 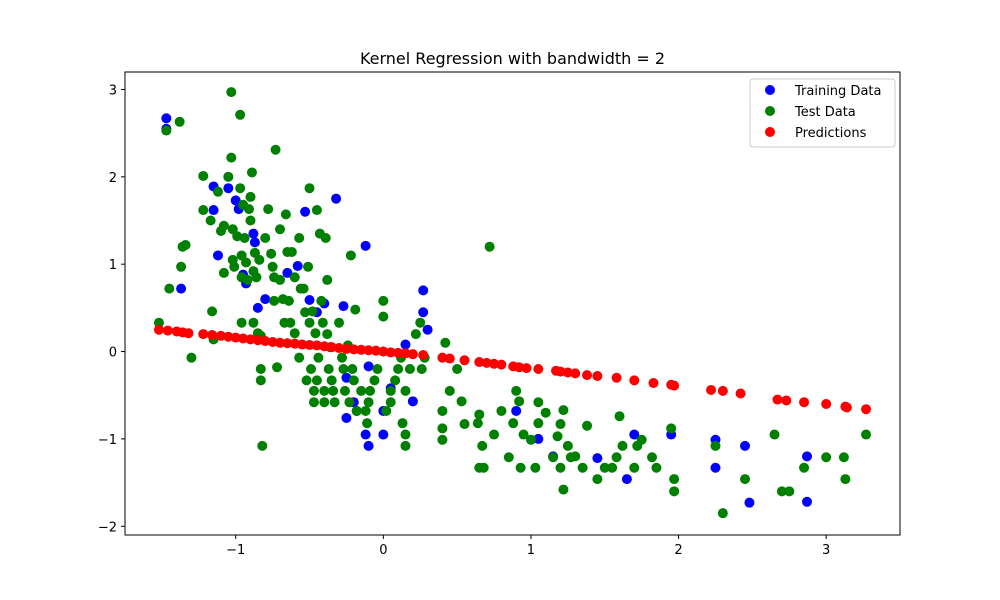 What do you see at coordinates (107, 440) in the screenshot?
I see `y-tick-label: −1` at bounding box center [107, 440].